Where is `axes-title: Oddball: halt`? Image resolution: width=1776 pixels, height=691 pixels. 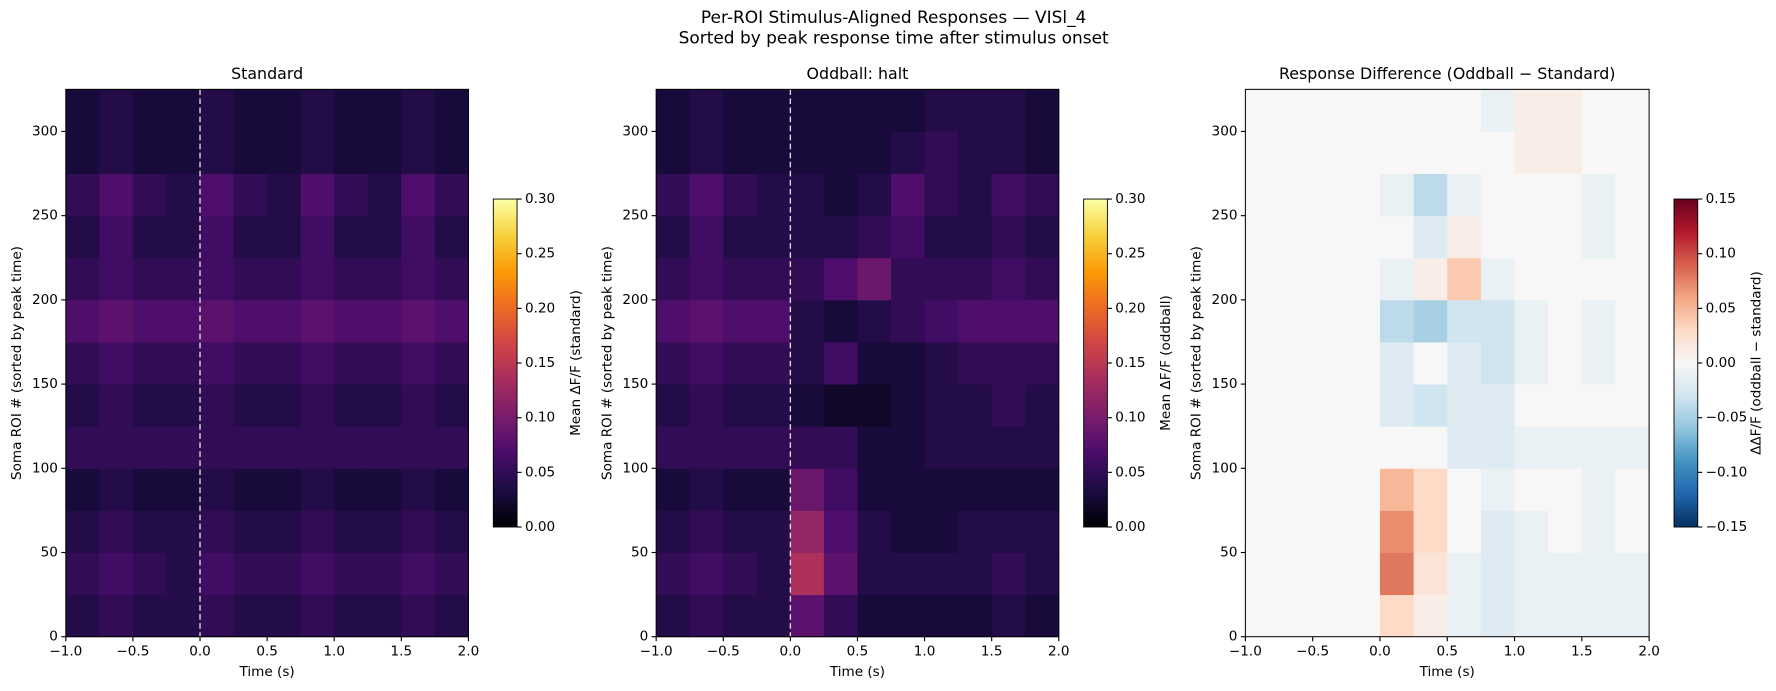 axes-title: Oddball: halt is located at coordinates (858, 73).